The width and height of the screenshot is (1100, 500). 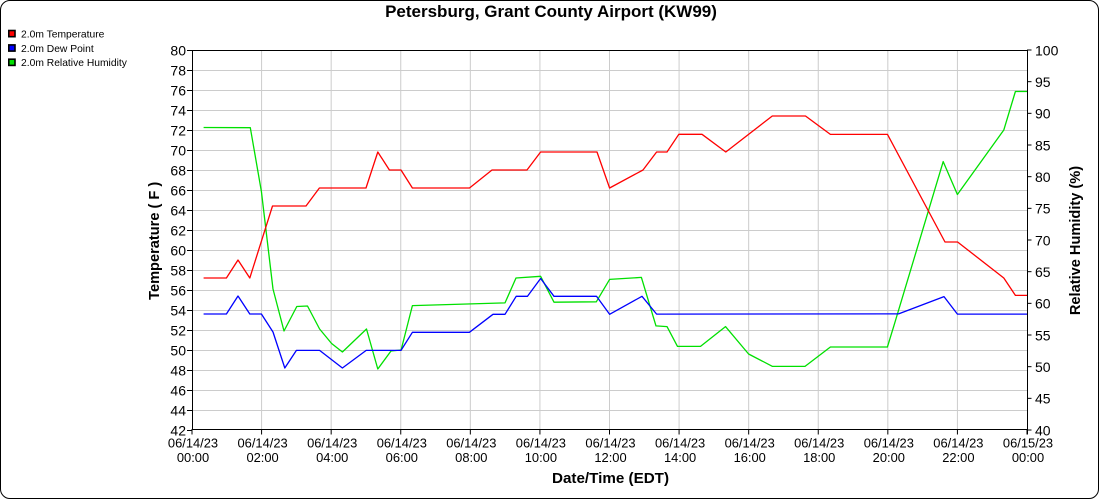 I want to click on svg-text: 75, so click(x=1043, y=209).